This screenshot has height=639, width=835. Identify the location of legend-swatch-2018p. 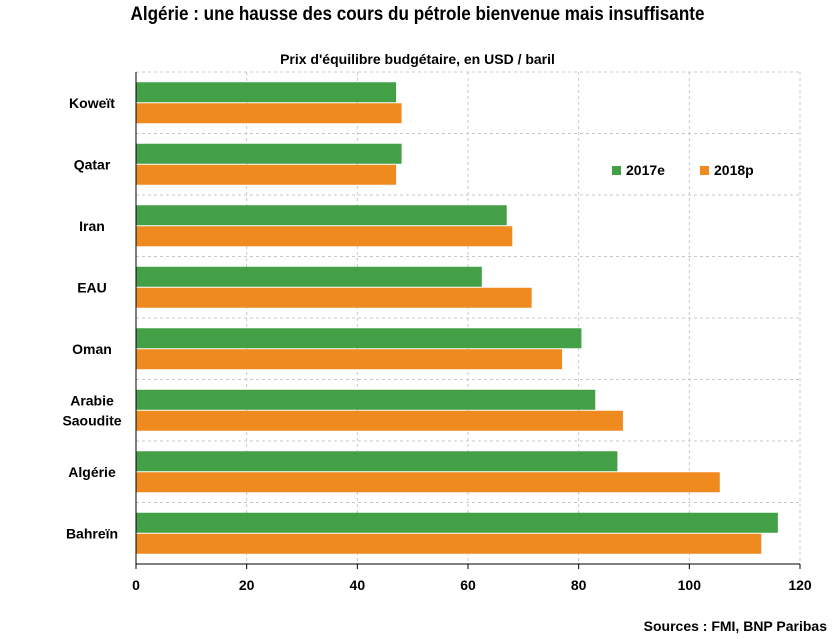
(704, 170).